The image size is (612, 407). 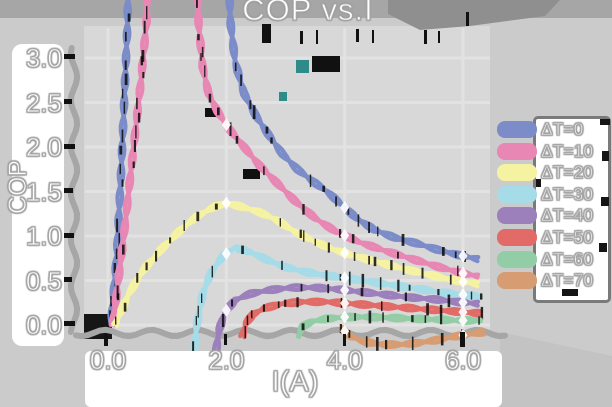 What do you see at coordinates (43, 102) in the screenshot?
I see `y-tick-label: 2.5` at bounding box center [43, 102].